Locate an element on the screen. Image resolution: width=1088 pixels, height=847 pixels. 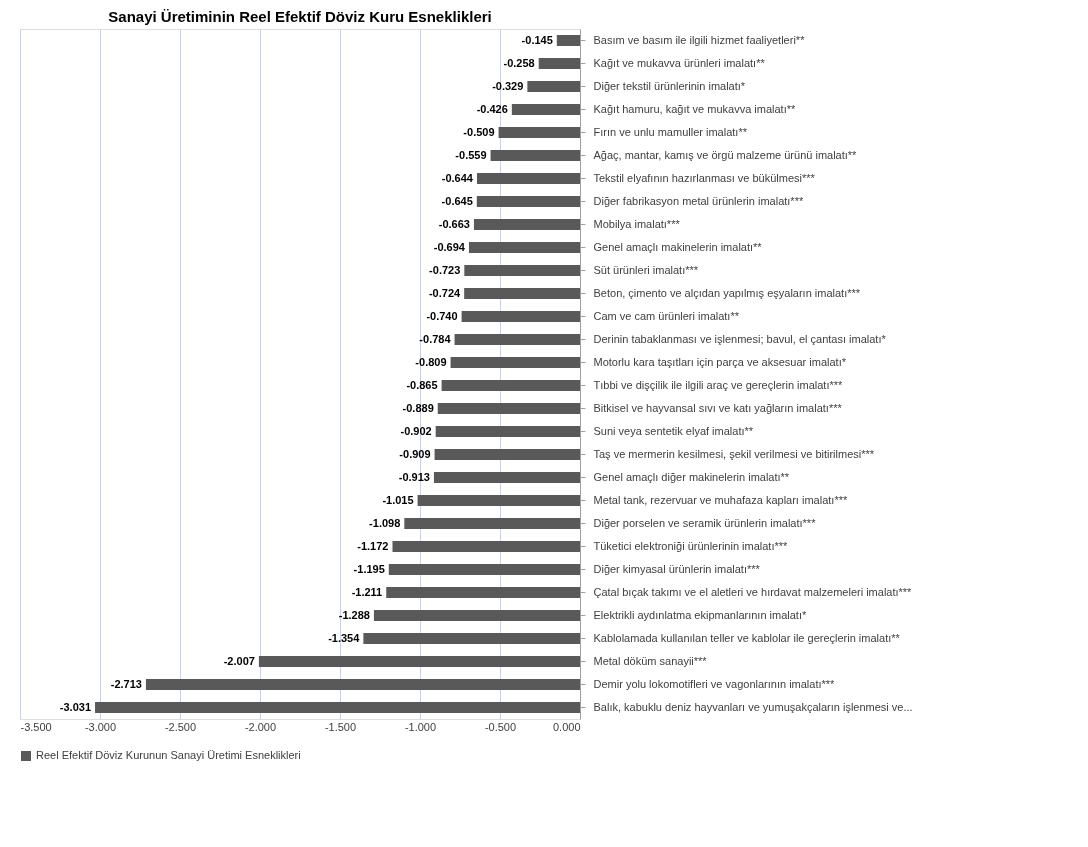
data-label: -0.694 is located at coordinates (449, 246).